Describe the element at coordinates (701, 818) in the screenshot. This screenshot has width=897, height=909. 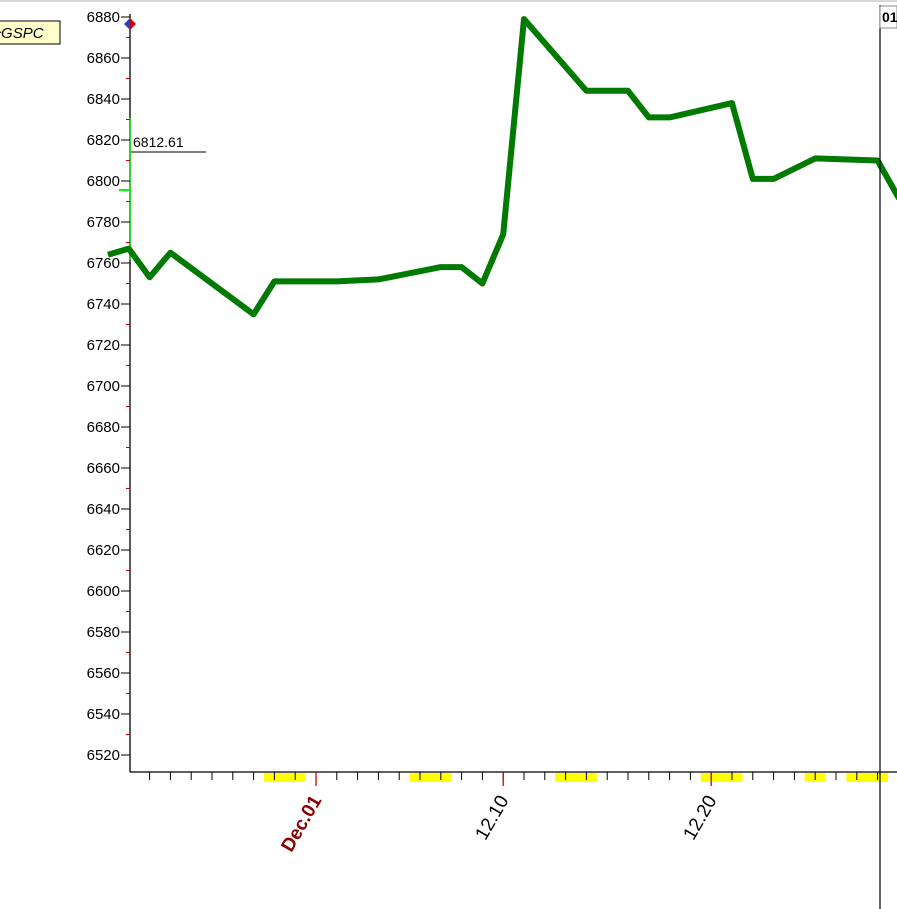
I see `x-tick-label: 12.20` at that location.